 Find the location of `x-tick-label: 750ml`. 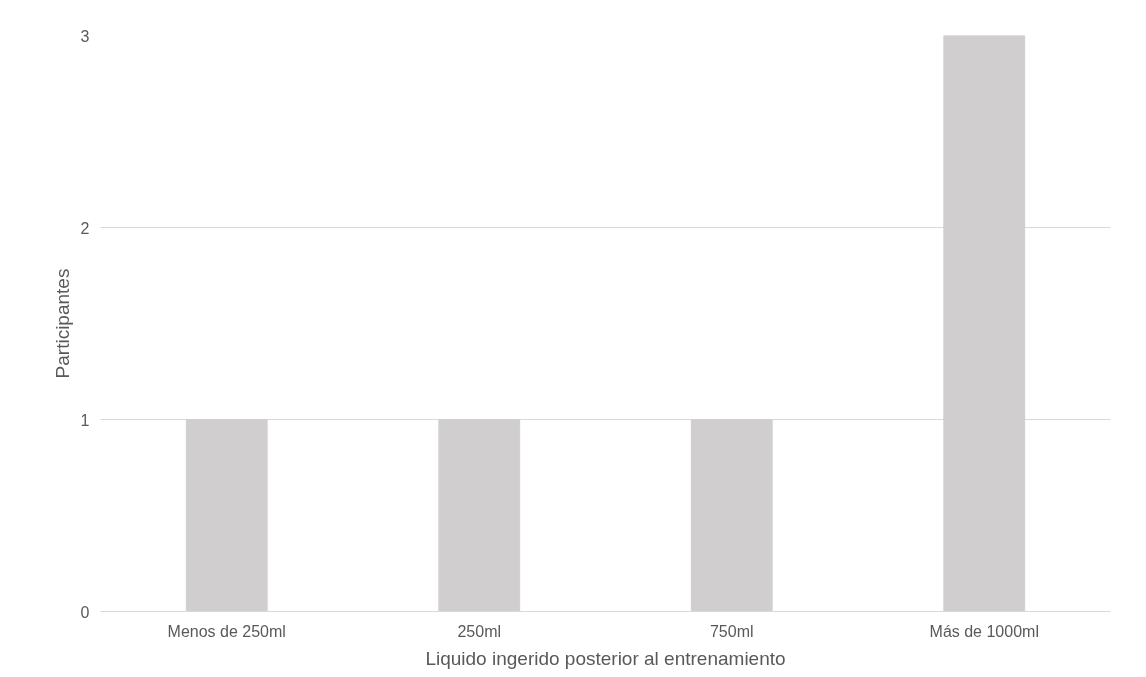

x-tick-label: 750ml is located at coordinates (731, 631).